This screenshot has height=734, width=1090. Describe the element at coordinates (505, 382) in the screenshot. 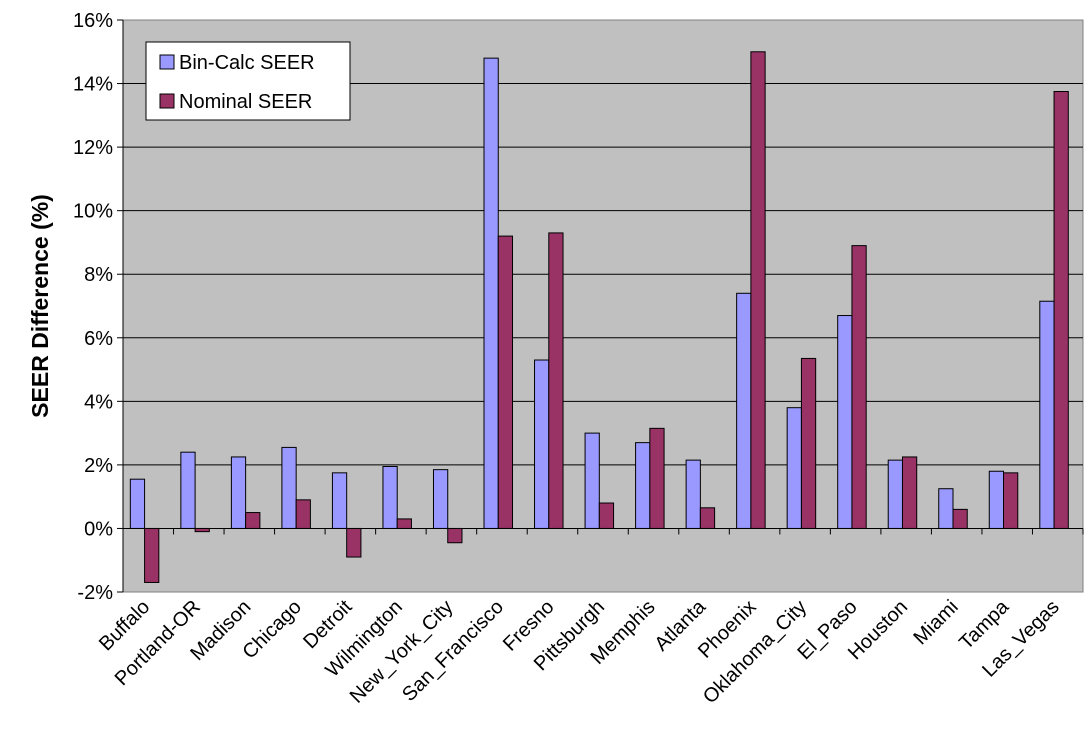

I see `bar-nominal-san_francisco` at that location.